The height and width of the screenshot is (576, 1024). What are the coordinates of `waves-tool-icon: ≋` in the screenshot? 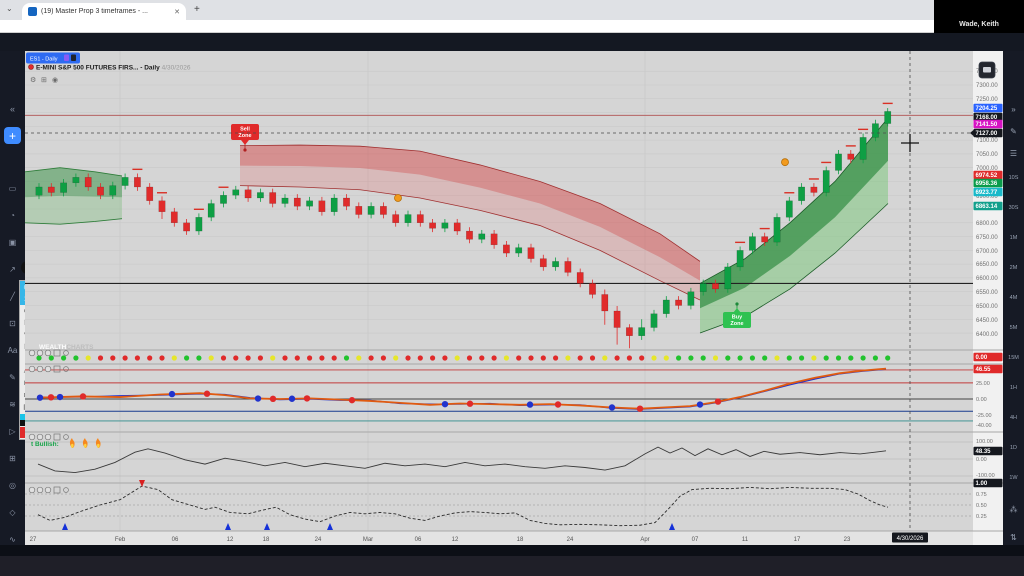 It's located at (12, 404).